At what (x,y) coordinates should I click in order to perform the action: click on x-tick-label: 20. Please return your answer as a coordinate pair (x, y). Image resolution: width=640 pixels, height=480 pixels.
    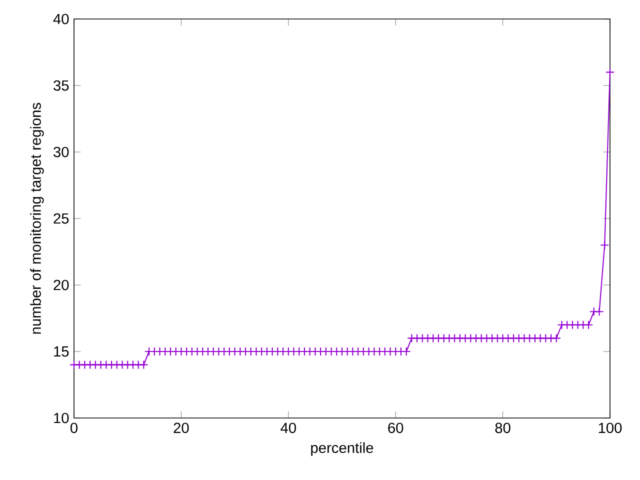
    Looking at the image, I should click on (181, 428).